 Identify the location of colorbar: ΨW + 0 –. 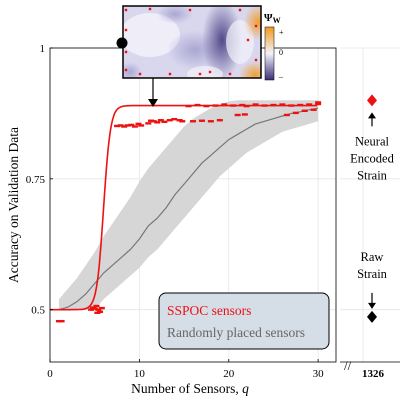
(274, 46).